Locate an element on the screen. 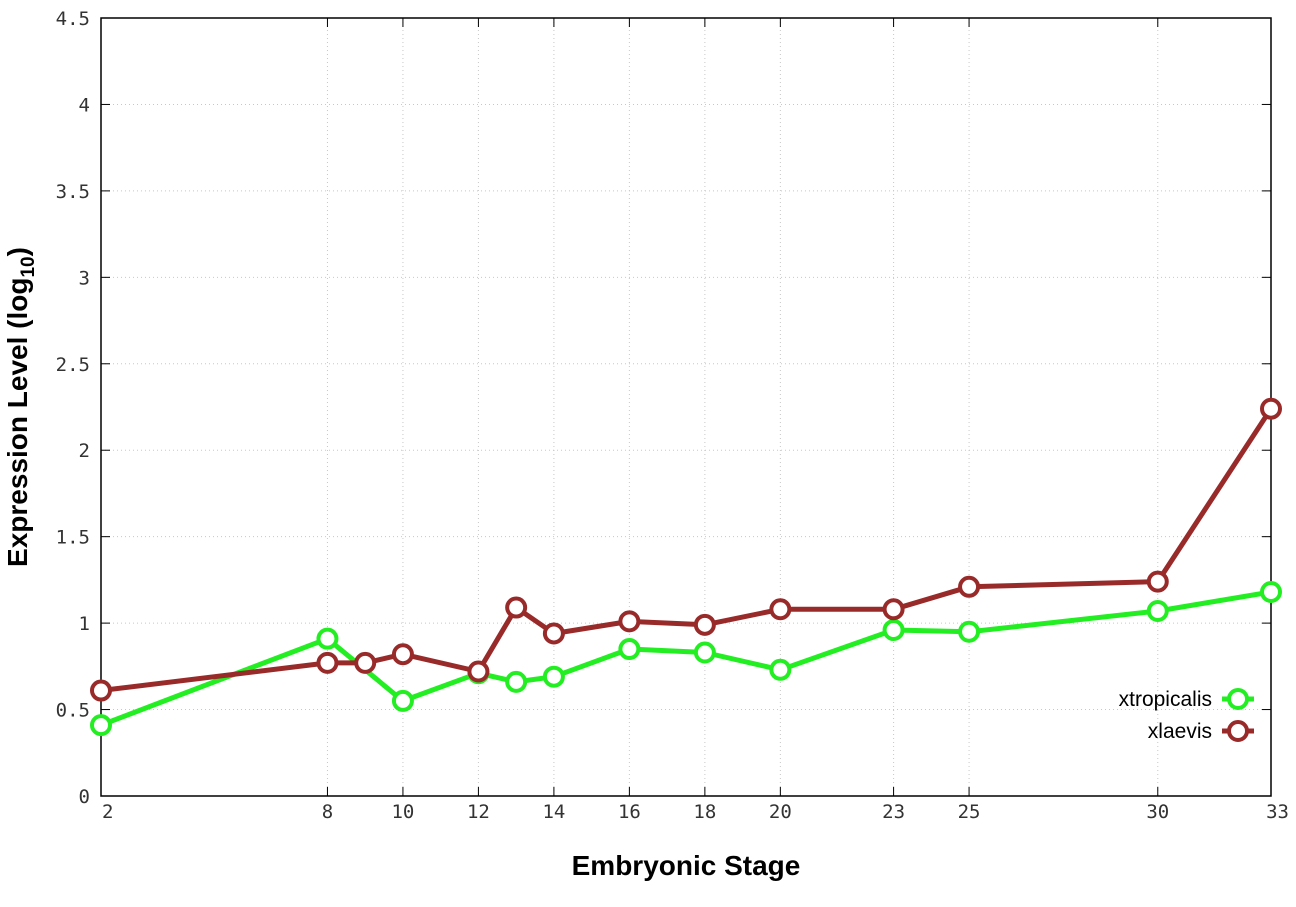  legend-item-xlaevis: xlaevis is located at coordinates (1201, 731).